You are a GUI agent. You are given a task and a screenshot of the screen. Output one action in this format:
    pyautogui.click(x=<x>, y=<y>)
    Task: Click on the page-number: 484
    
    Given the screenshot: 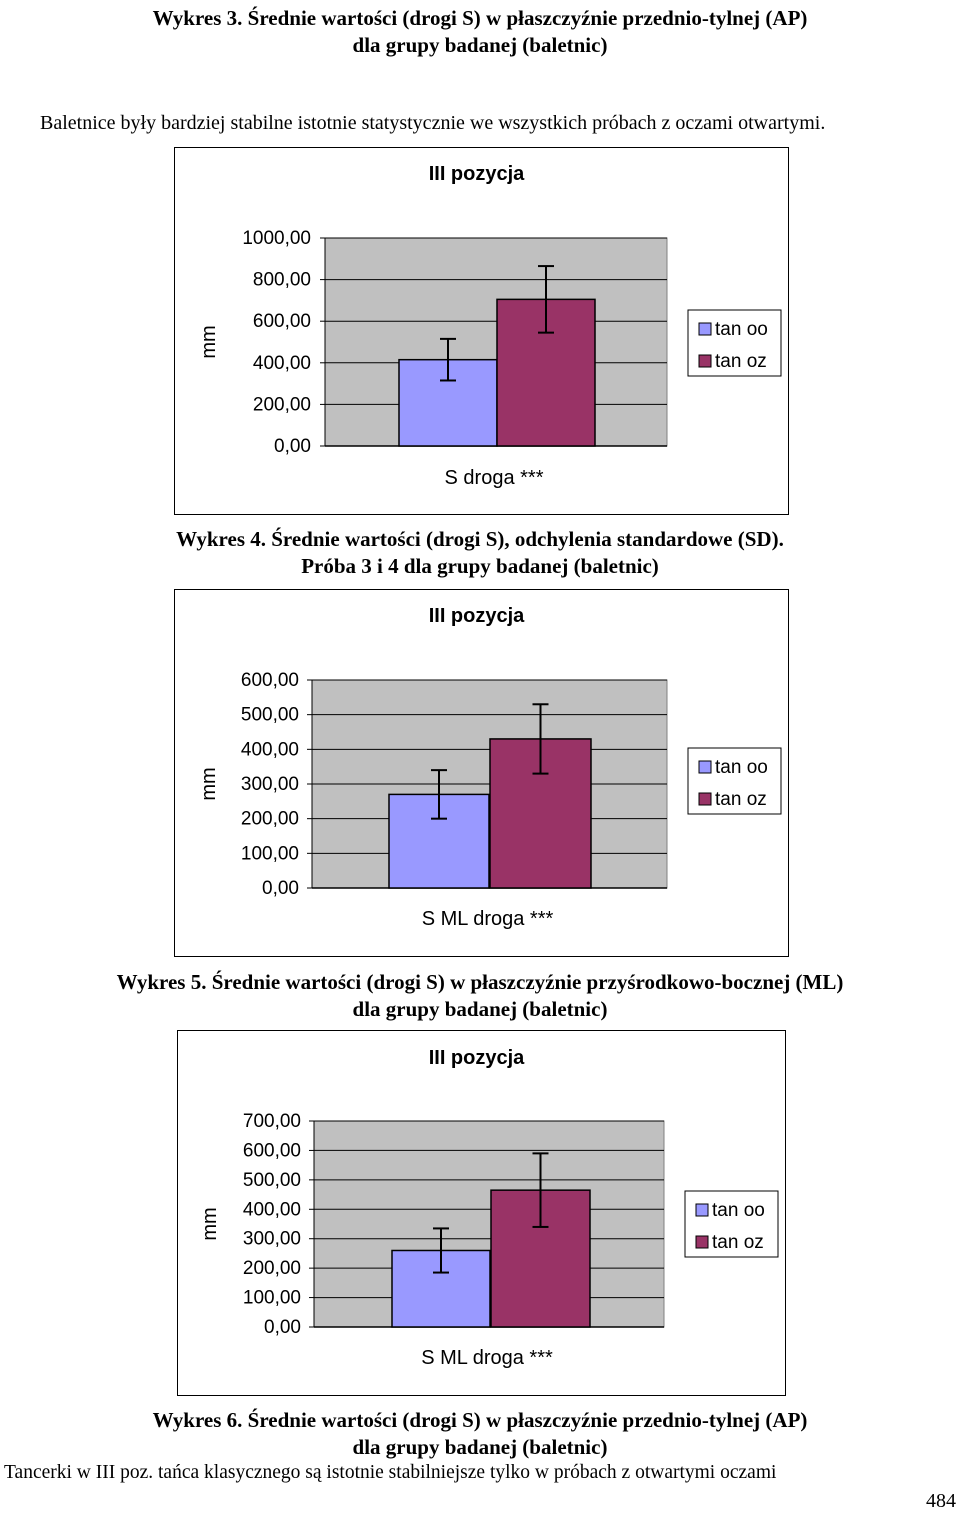 What is the action you would take?
    pyautogui.click(x=941, y=1501)
    